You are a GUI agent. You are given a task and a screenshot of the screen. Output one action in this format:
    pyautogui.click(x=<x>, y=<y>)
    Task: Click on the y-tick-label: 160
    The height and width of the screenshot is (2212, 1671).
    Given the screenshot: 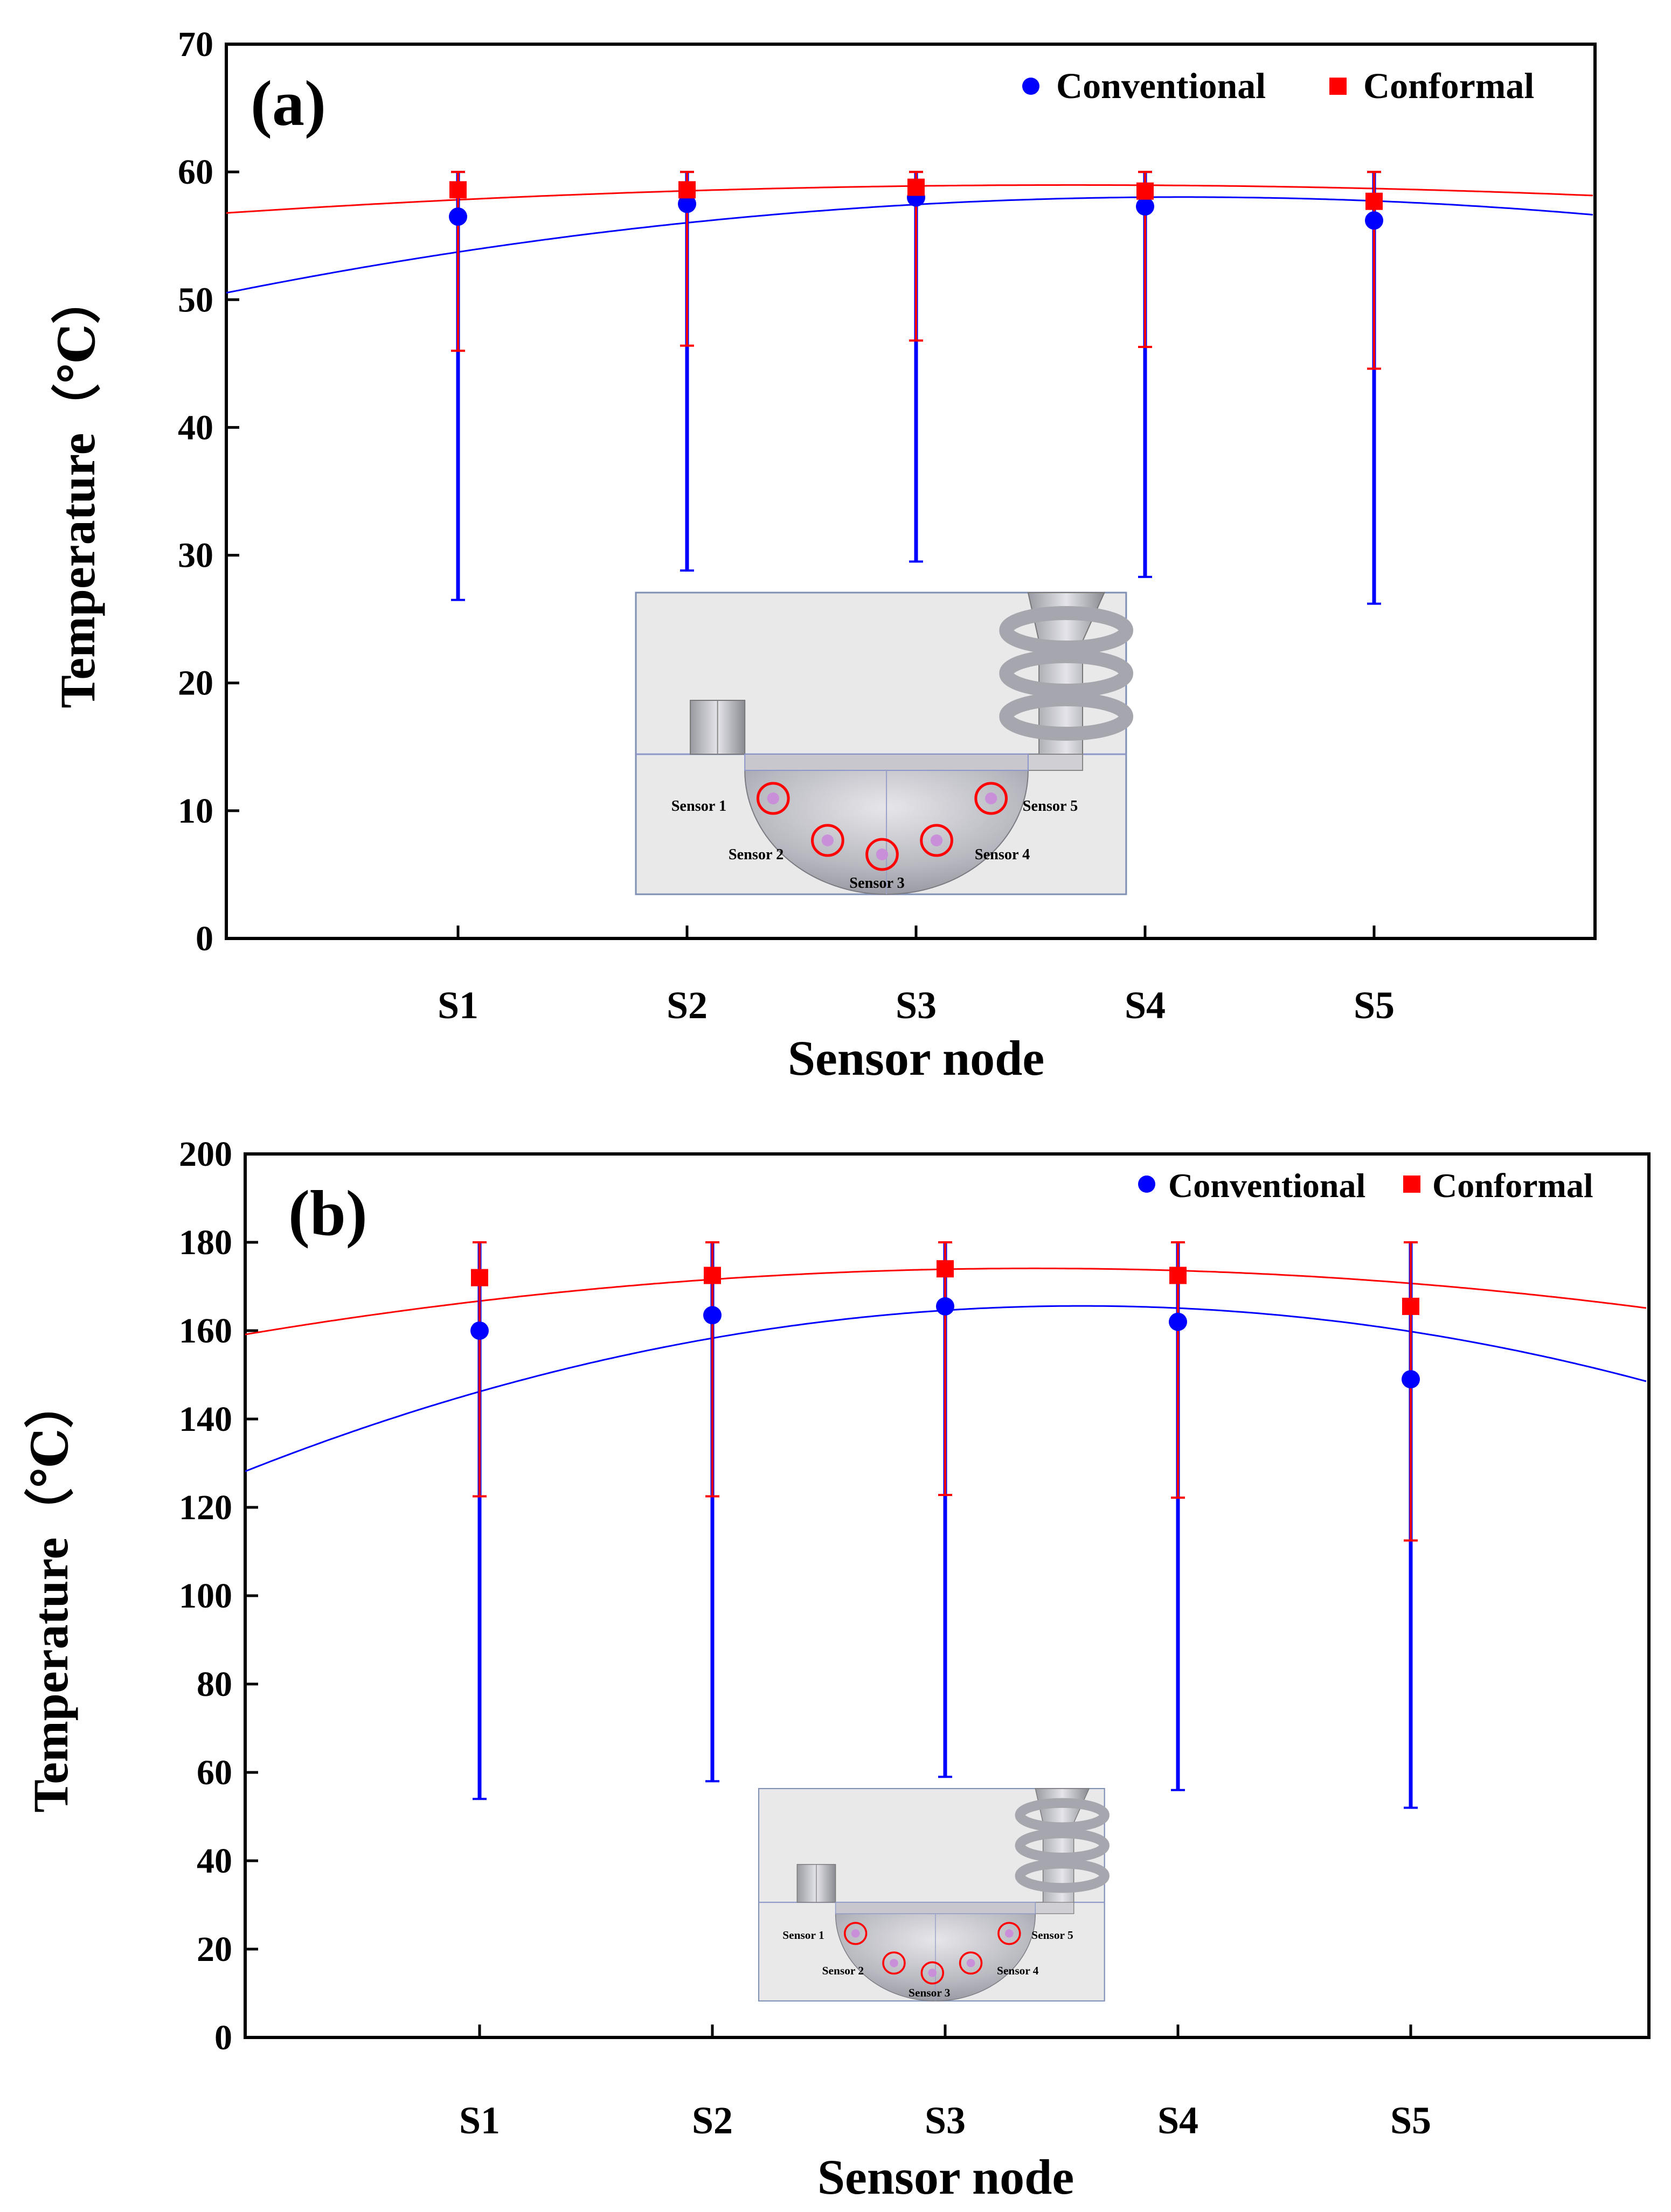 What is the action you would take?
    pyautogui.click(x=206, y=1331)
    